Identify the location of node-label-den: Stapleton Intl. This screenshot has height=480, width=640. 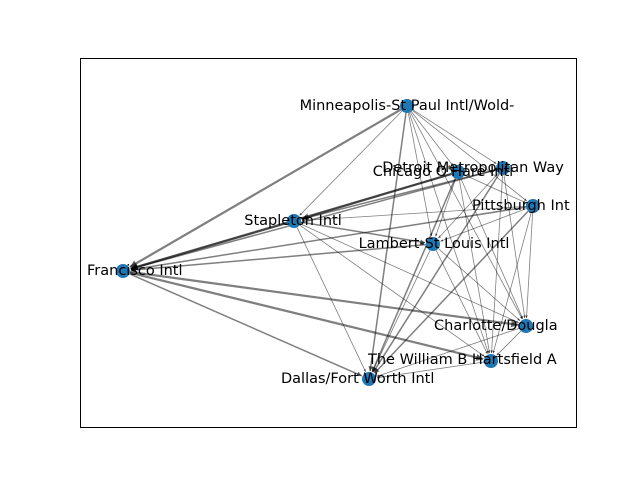
(292, 221).